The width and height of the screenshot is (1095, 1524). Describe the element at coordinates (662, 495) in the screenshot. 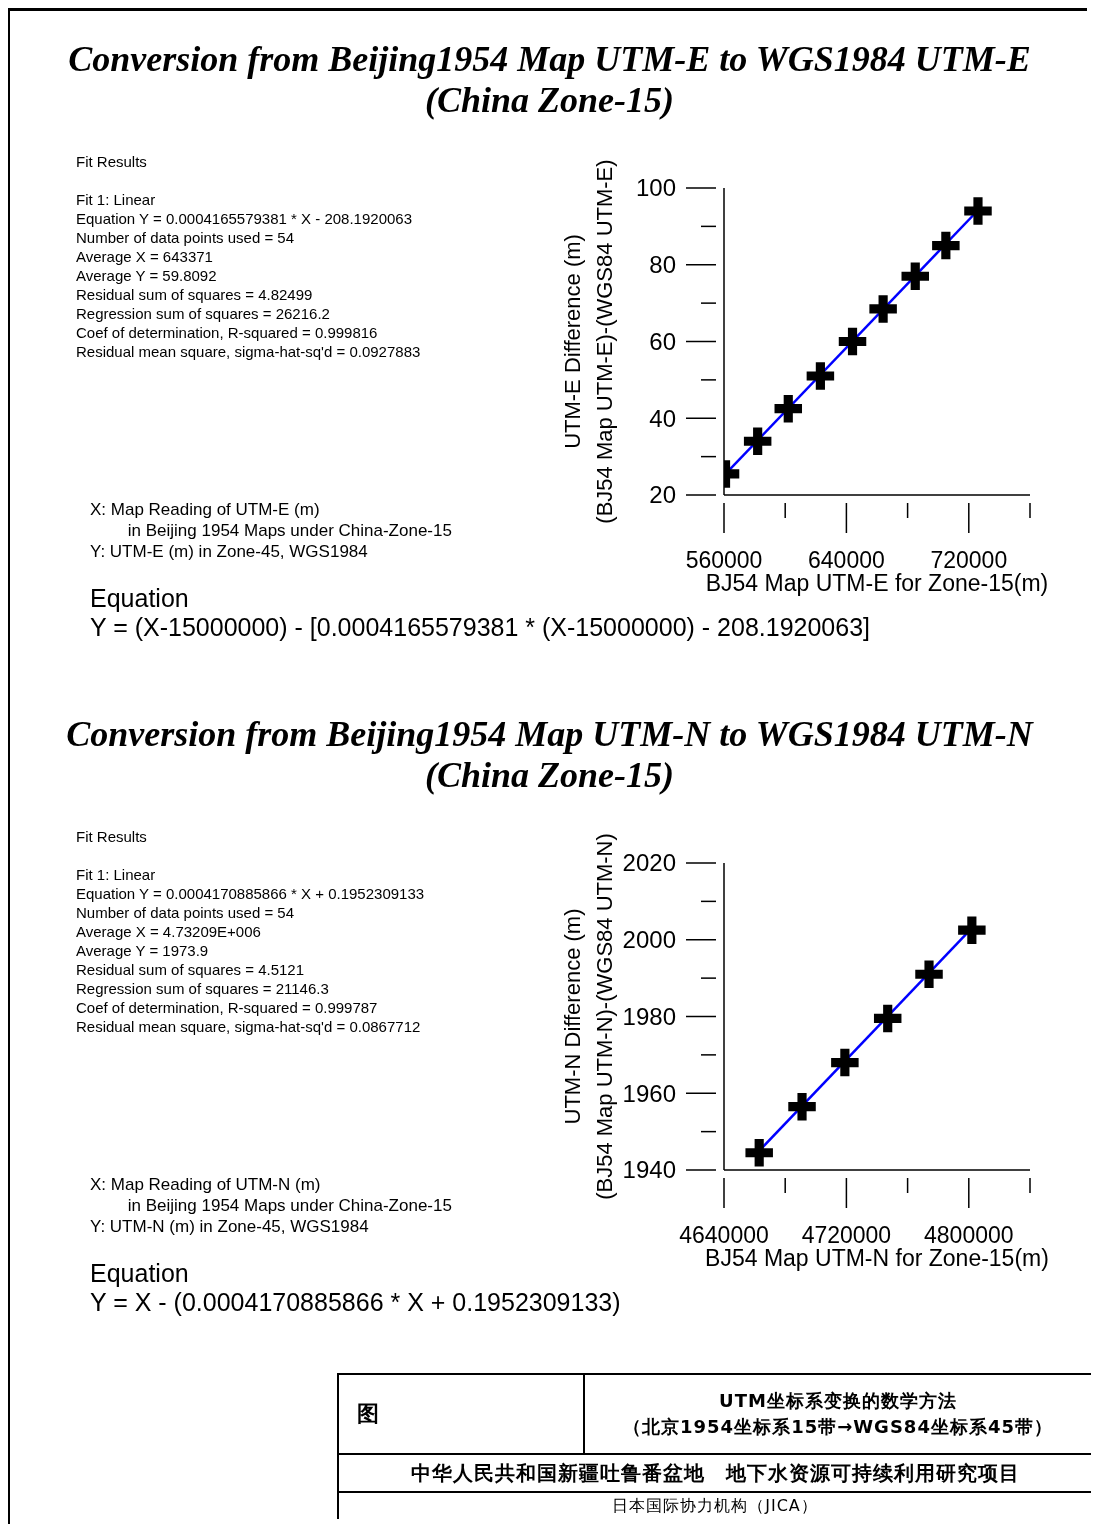

I see `y-tick-label: 20` at that location.